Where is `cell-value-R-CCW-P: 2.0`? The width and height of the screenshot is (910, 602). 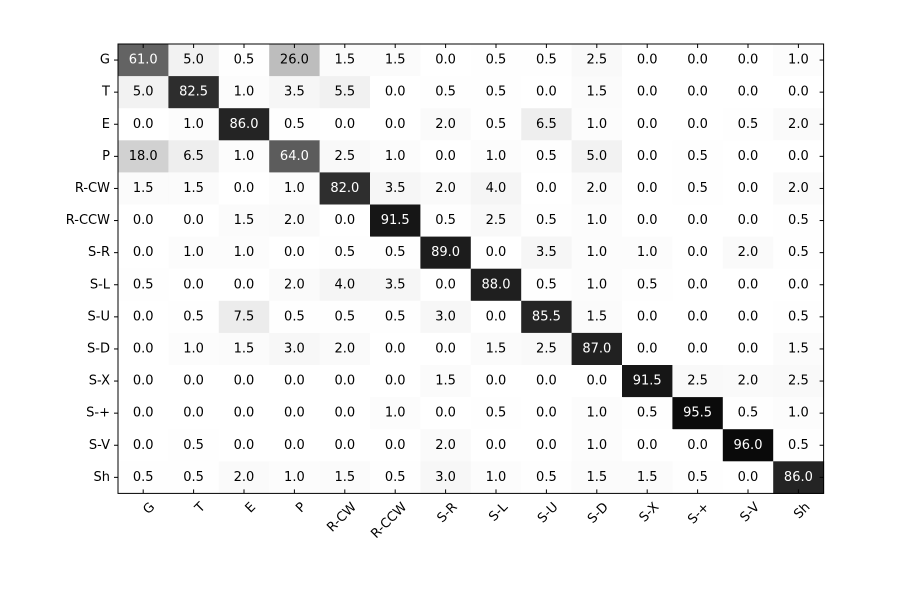 cell-value-R-CCW-P: 2.0 is located at coordinates (294, 220).